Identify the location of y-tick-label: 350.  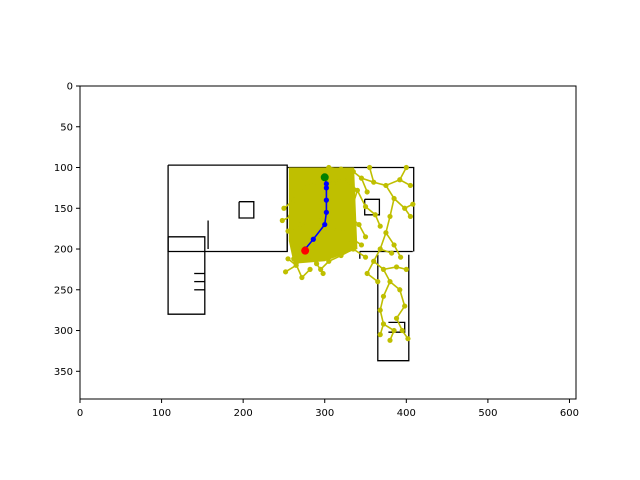
(63, 372).